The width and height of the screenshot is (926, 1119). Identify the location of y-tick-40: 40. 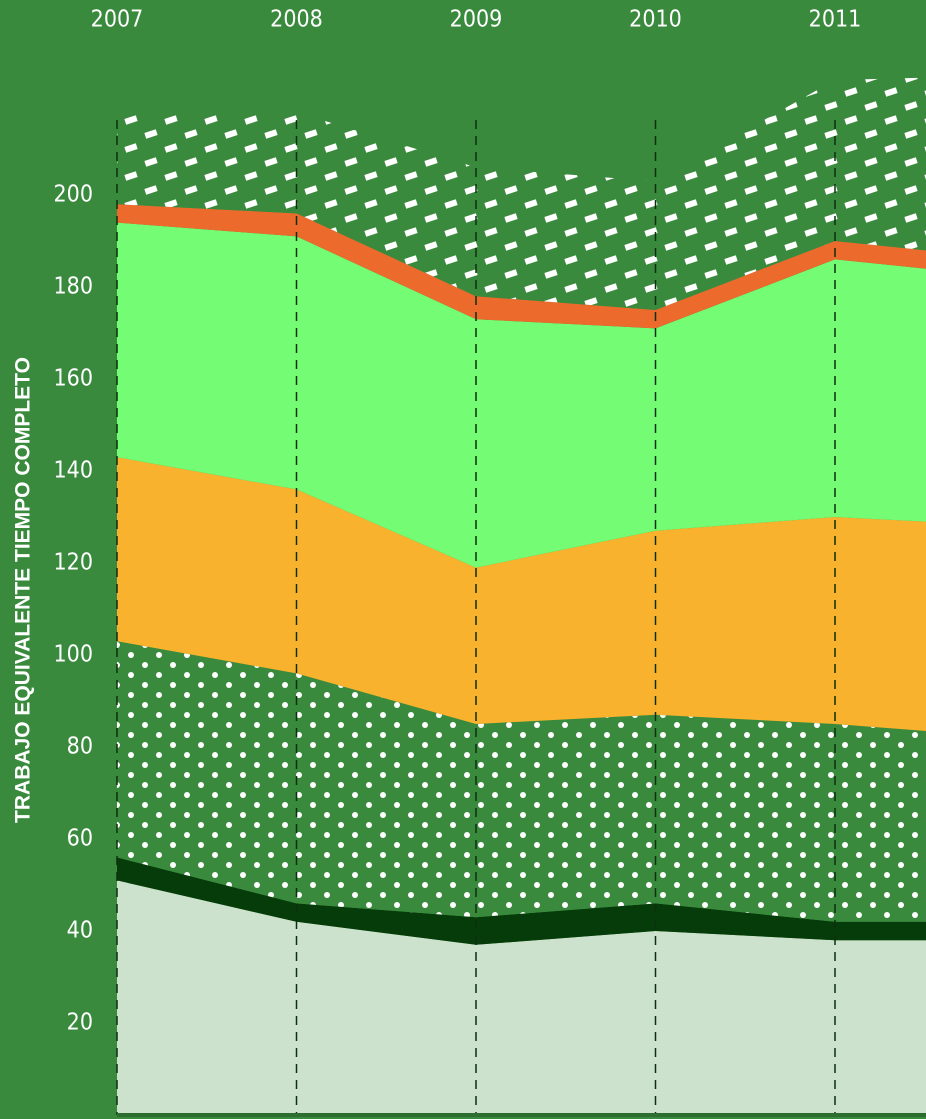
(80, 931).